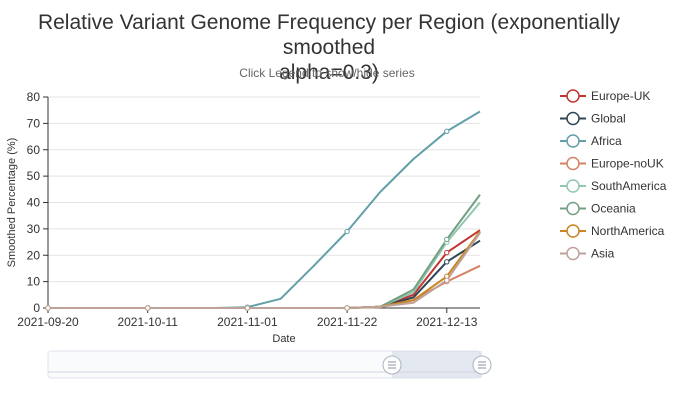  Describe the element at coordinates (48, 322) in the screenshot. I see `x-tick-label: 2021-09-20` at that location.